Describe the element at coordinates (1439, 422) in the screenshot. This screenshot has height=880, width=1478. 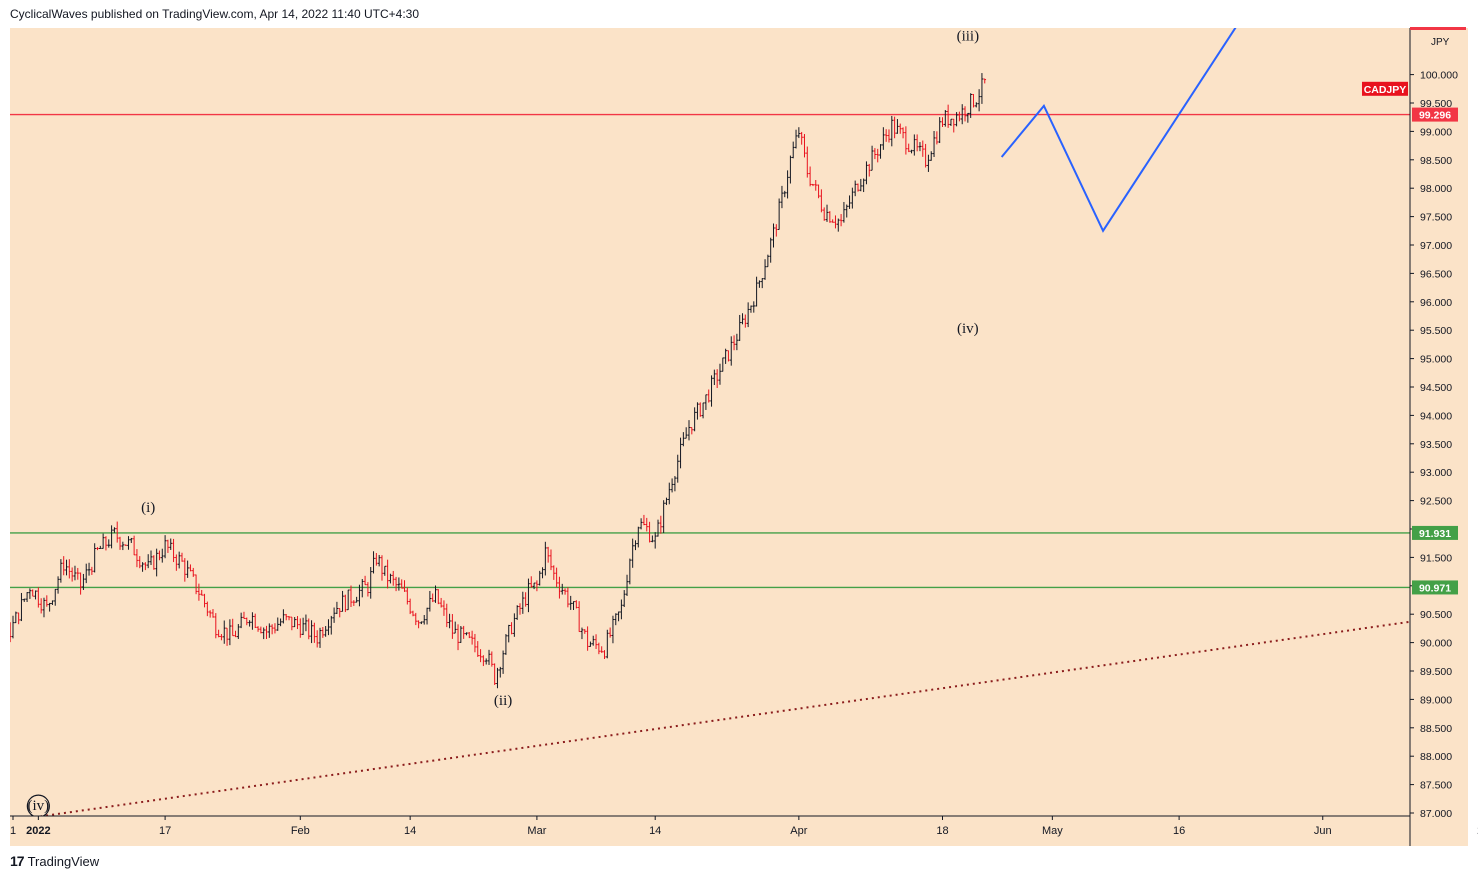
I see `price-axis` at that location.